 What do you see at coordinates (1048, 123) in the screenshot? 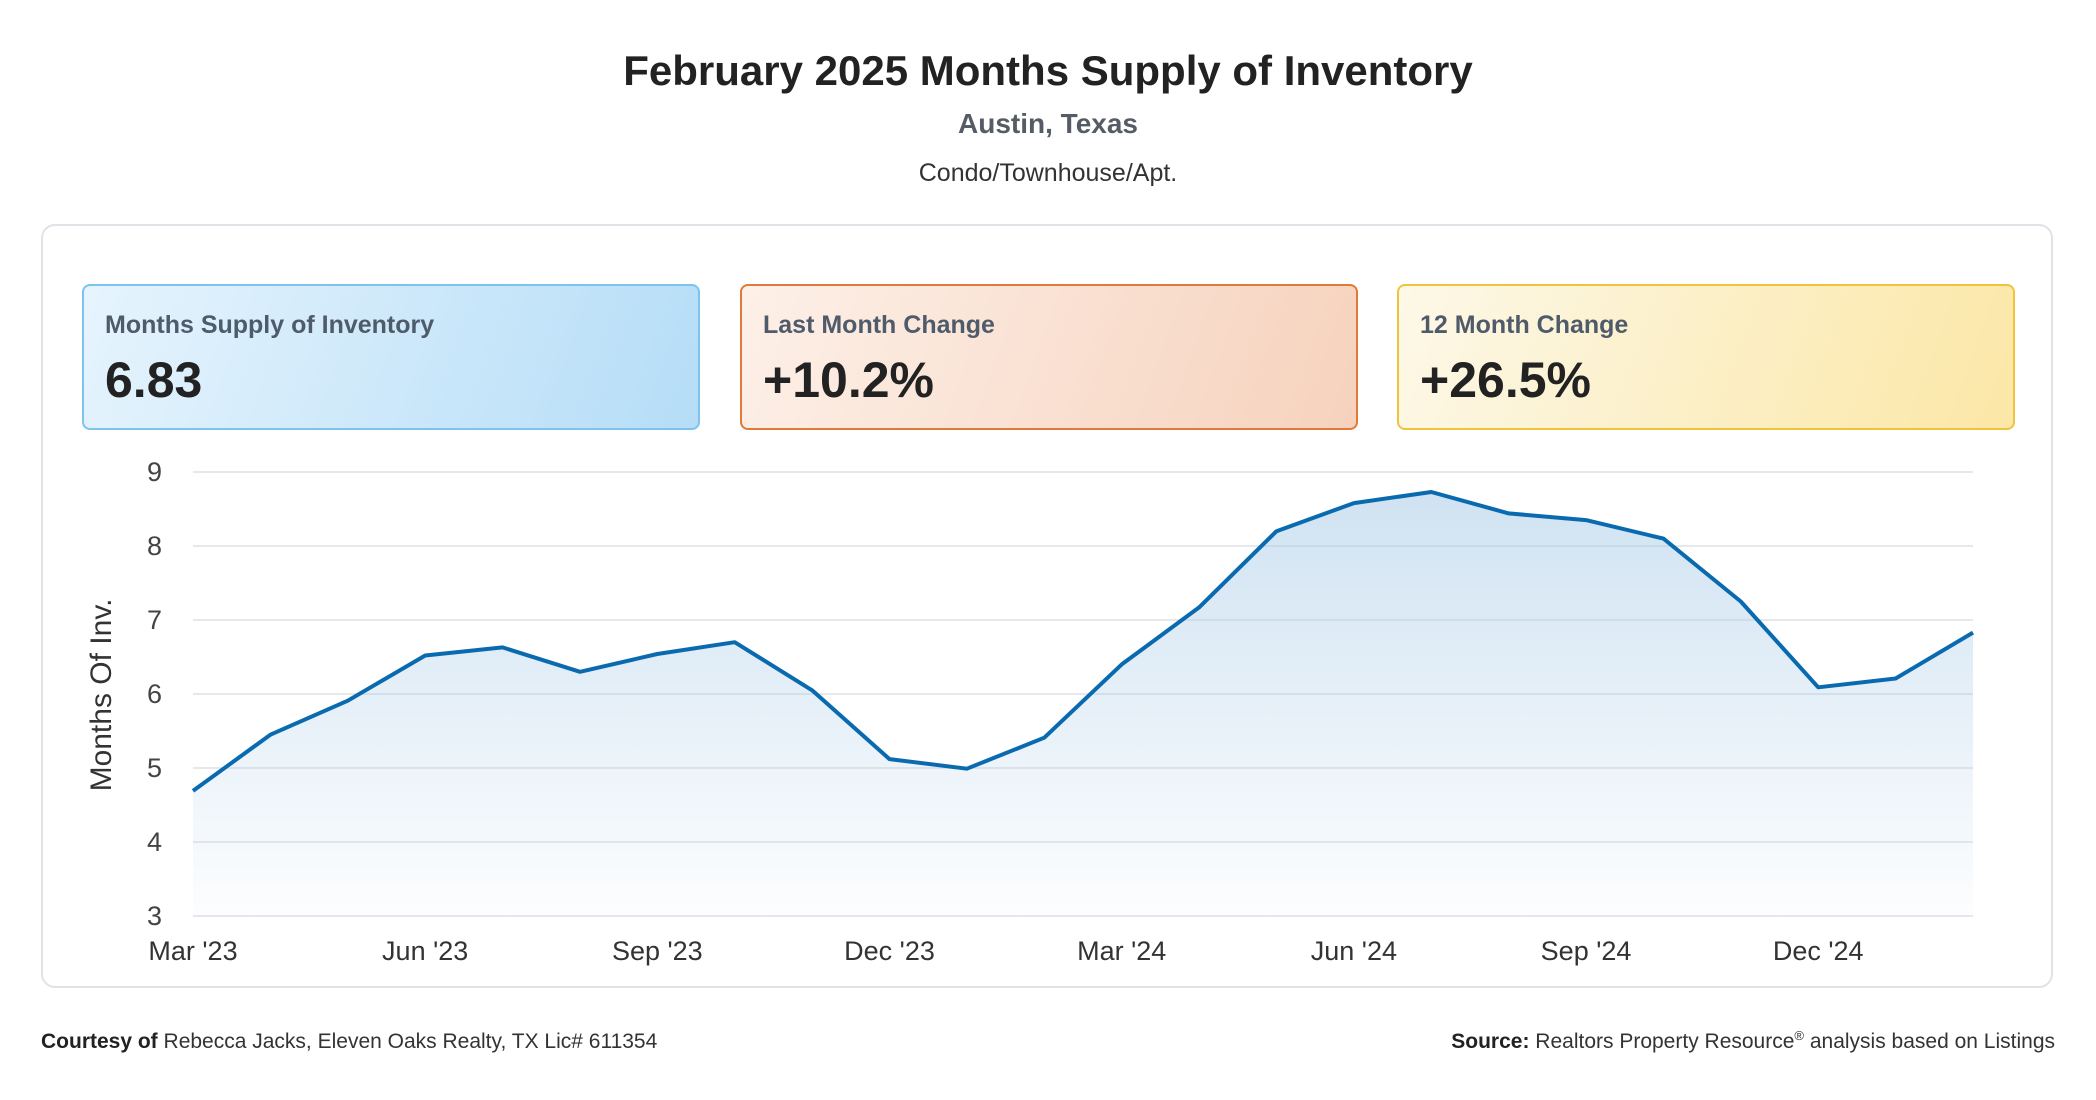
I see `chart-location: Austin, Texas` at bounding box center [1048, 123].